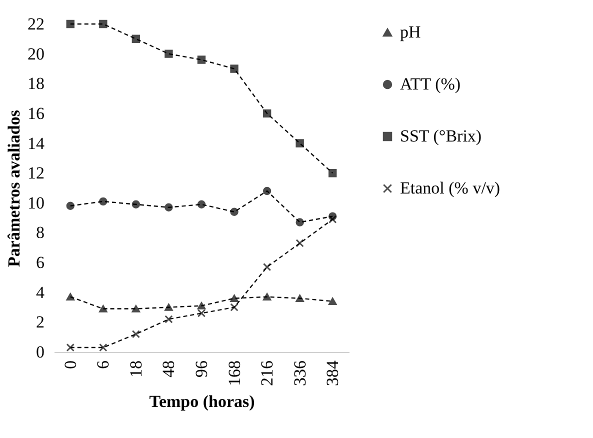  I want to click on y-tick-label: 4, so click(40, 292).